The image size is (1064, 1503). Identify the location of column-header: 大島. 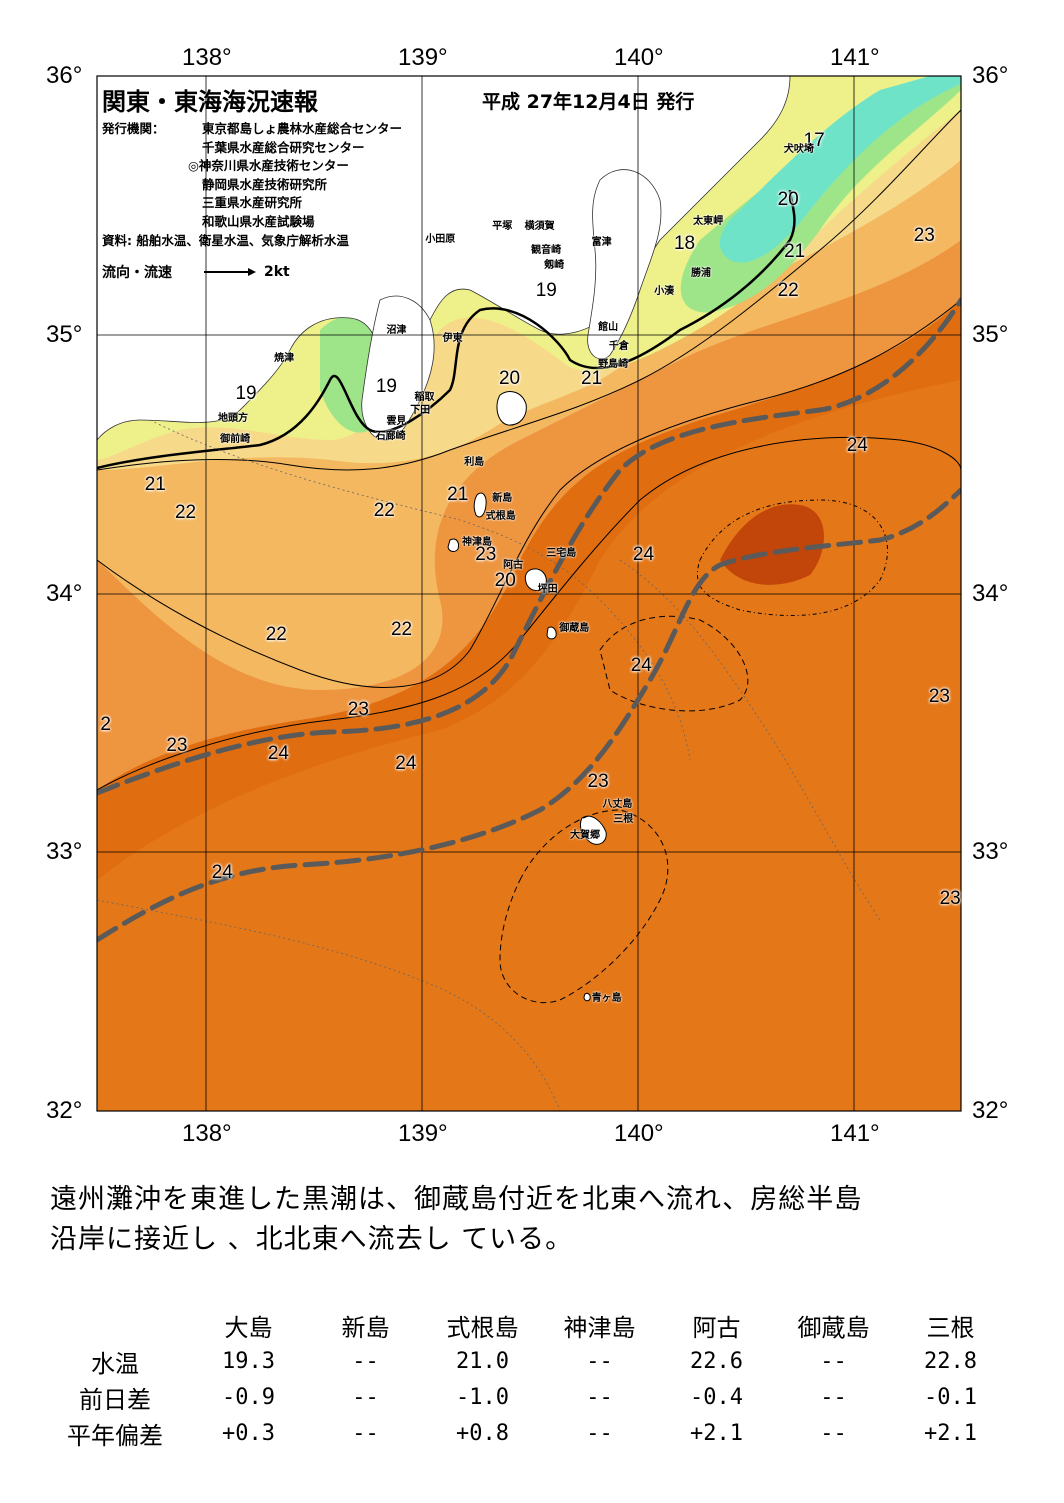
(248, 1327).